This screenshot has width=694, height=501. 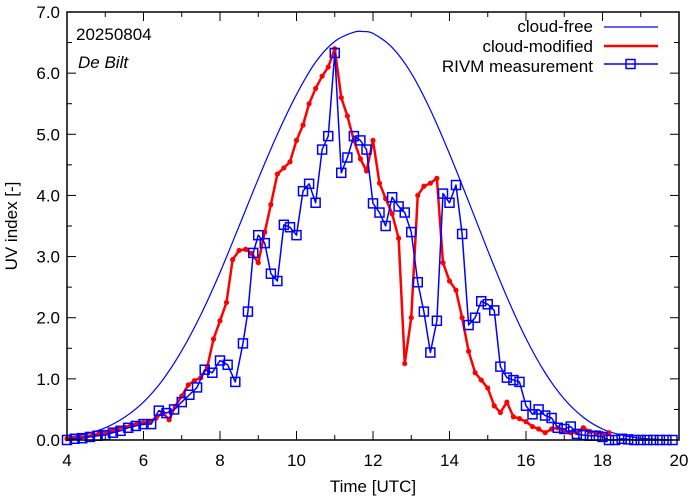 I want to click on x-tick-label: 18, so click(x=602, y=460).